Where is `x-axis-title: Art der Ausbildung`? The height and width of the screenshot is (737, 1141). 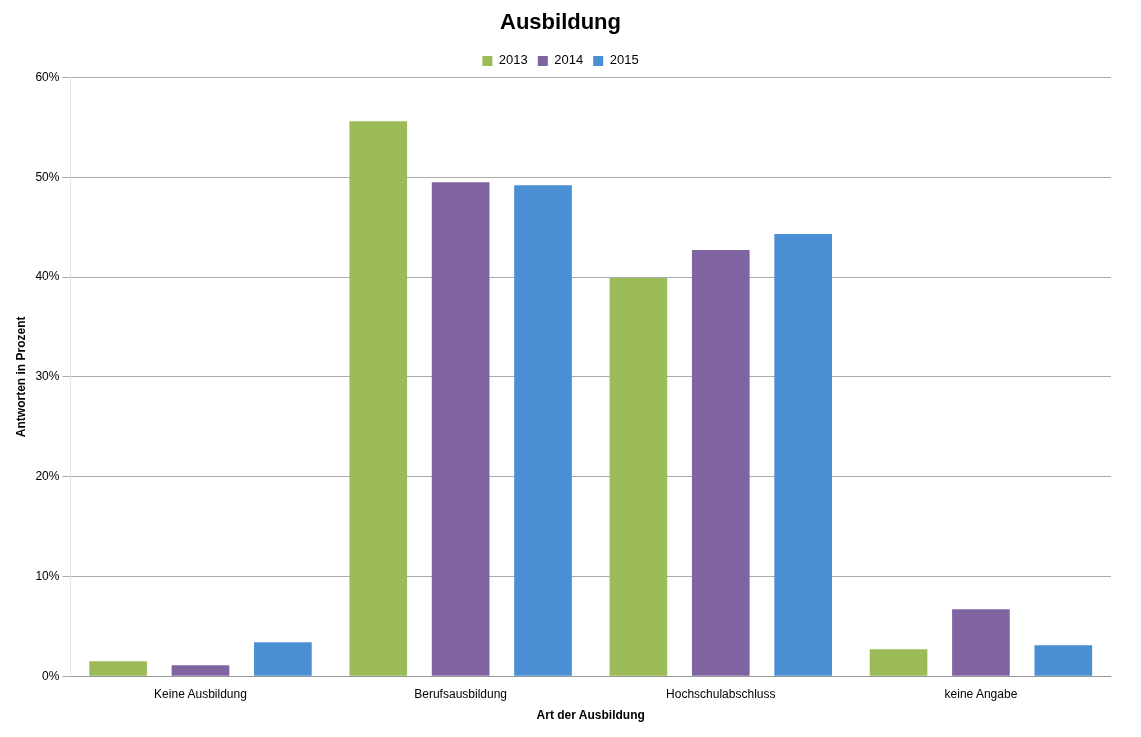 x-axis-title: Art der Ausbildung is located at coordinates (590, 715).